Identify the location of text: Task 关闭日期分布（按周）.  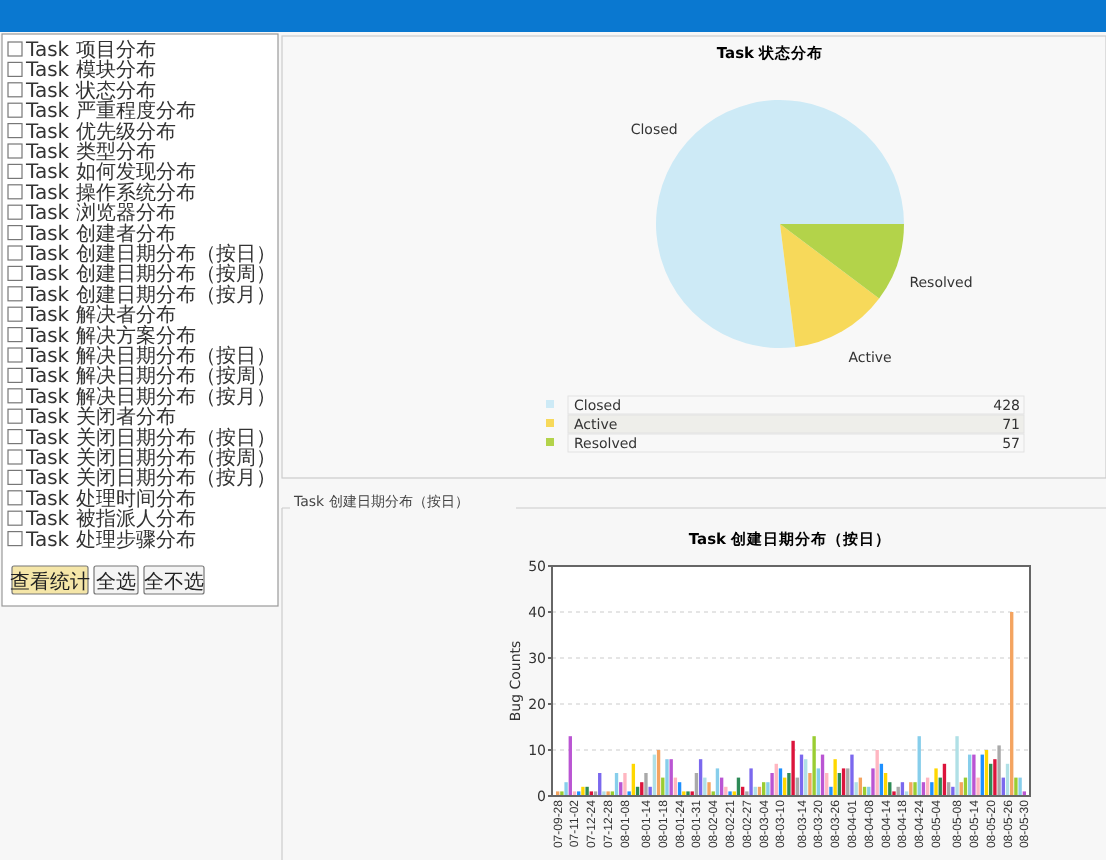
(150, 458).